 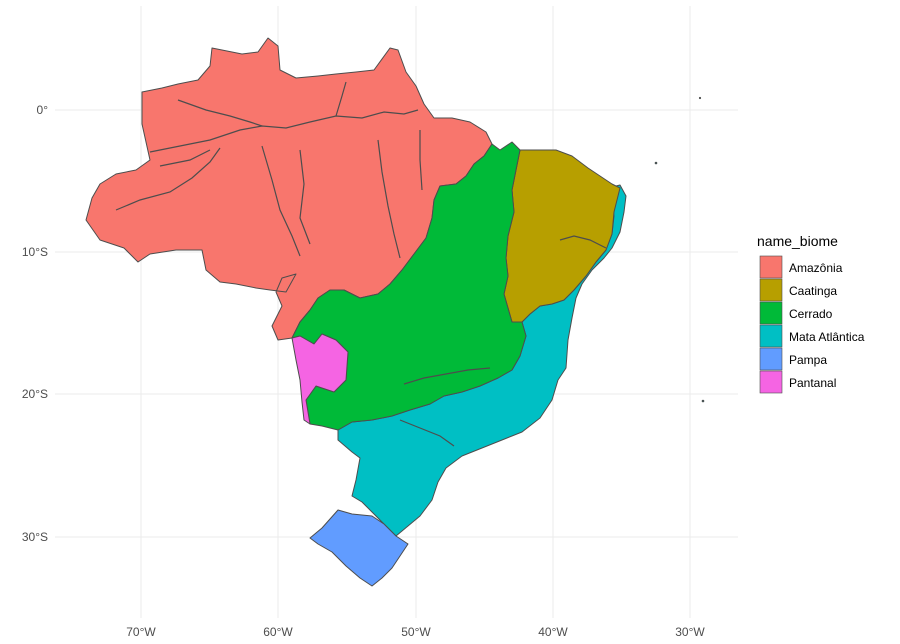 I want to click on legend-title: name_biome, so click(x=797, y=241).